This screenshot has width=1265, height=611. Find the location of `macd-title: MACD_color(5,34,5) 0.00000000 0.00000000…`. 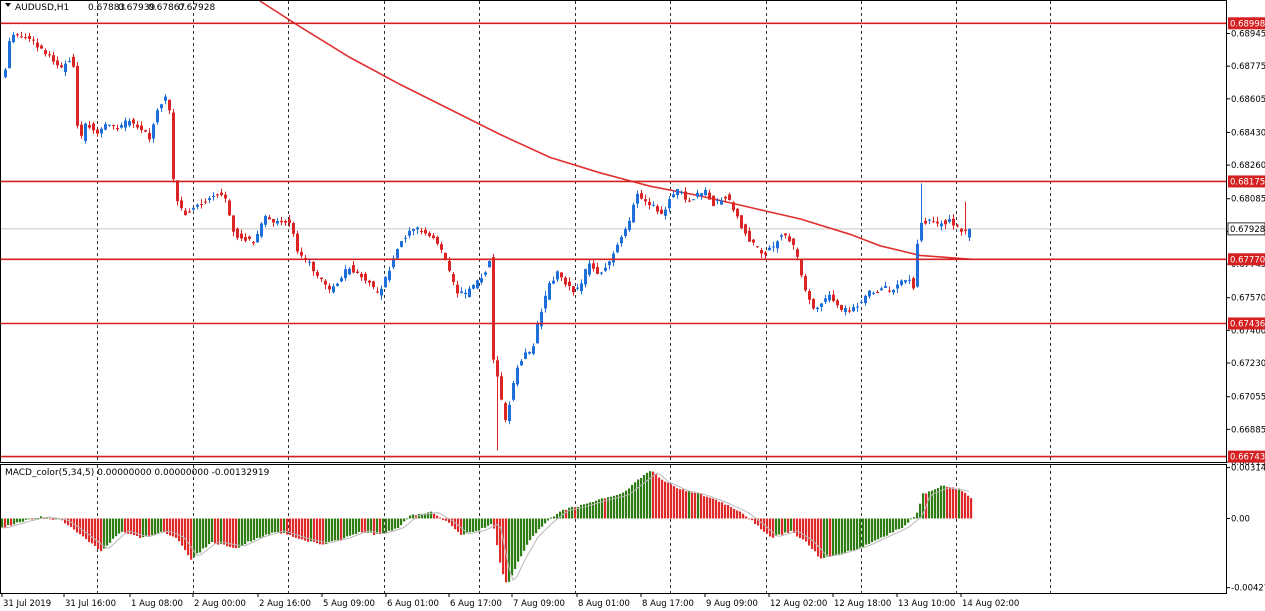

macd-title: MACD_color(5,34,5) 0.00000000 0.00000000… is located at coordinates (137, 473).